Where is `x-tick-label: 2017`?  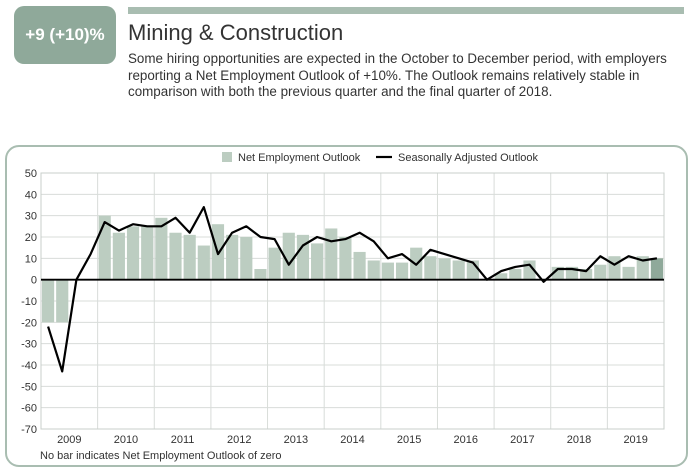
x-tick-label: 2017 is located at coordinates (522, 440).